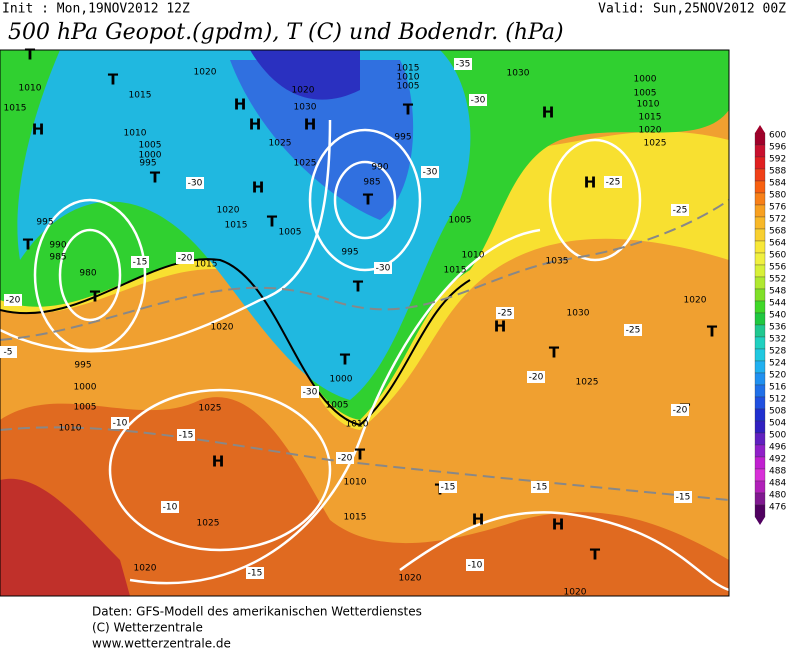 The height and width of the screenshot is (648, 790). Describe the element at coordinates (777, 184) in the screenshot. I see `colorbar-label: 584` at that location.